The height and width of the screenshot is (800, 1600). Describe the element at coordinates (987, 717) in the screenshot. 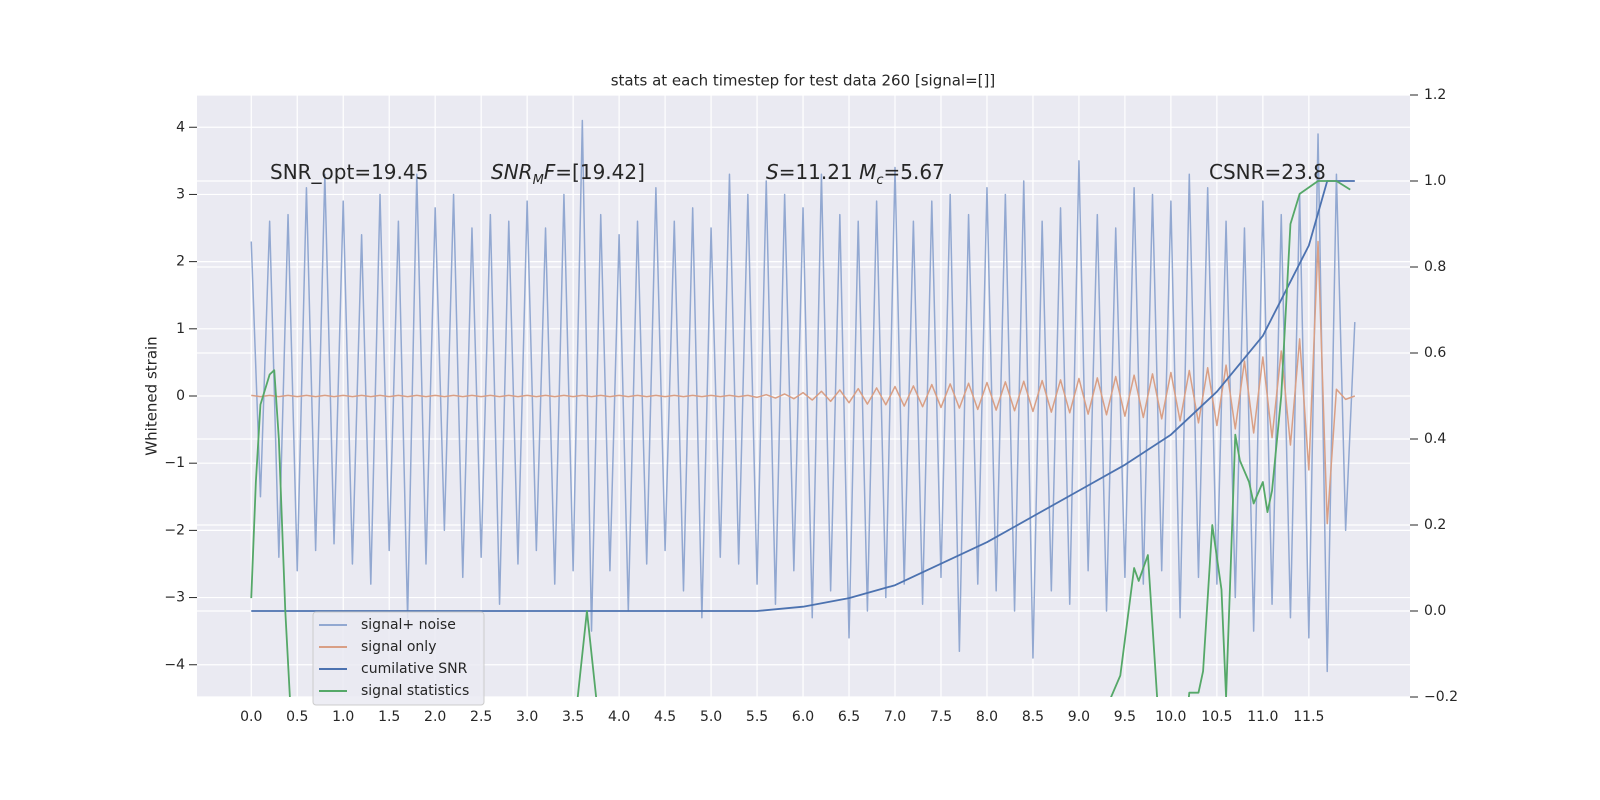

I see `x-tick-label: 8.0` at that location.